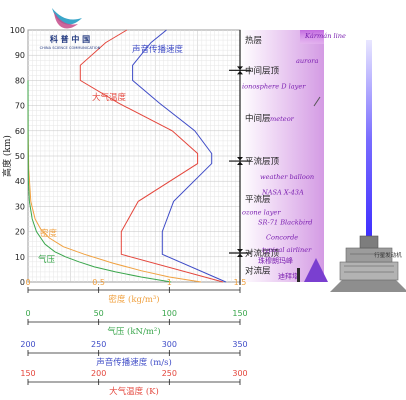 The width and height of the screenshot is (406, 400). I want to click on y-tick-label: 60, so click(20, 131).